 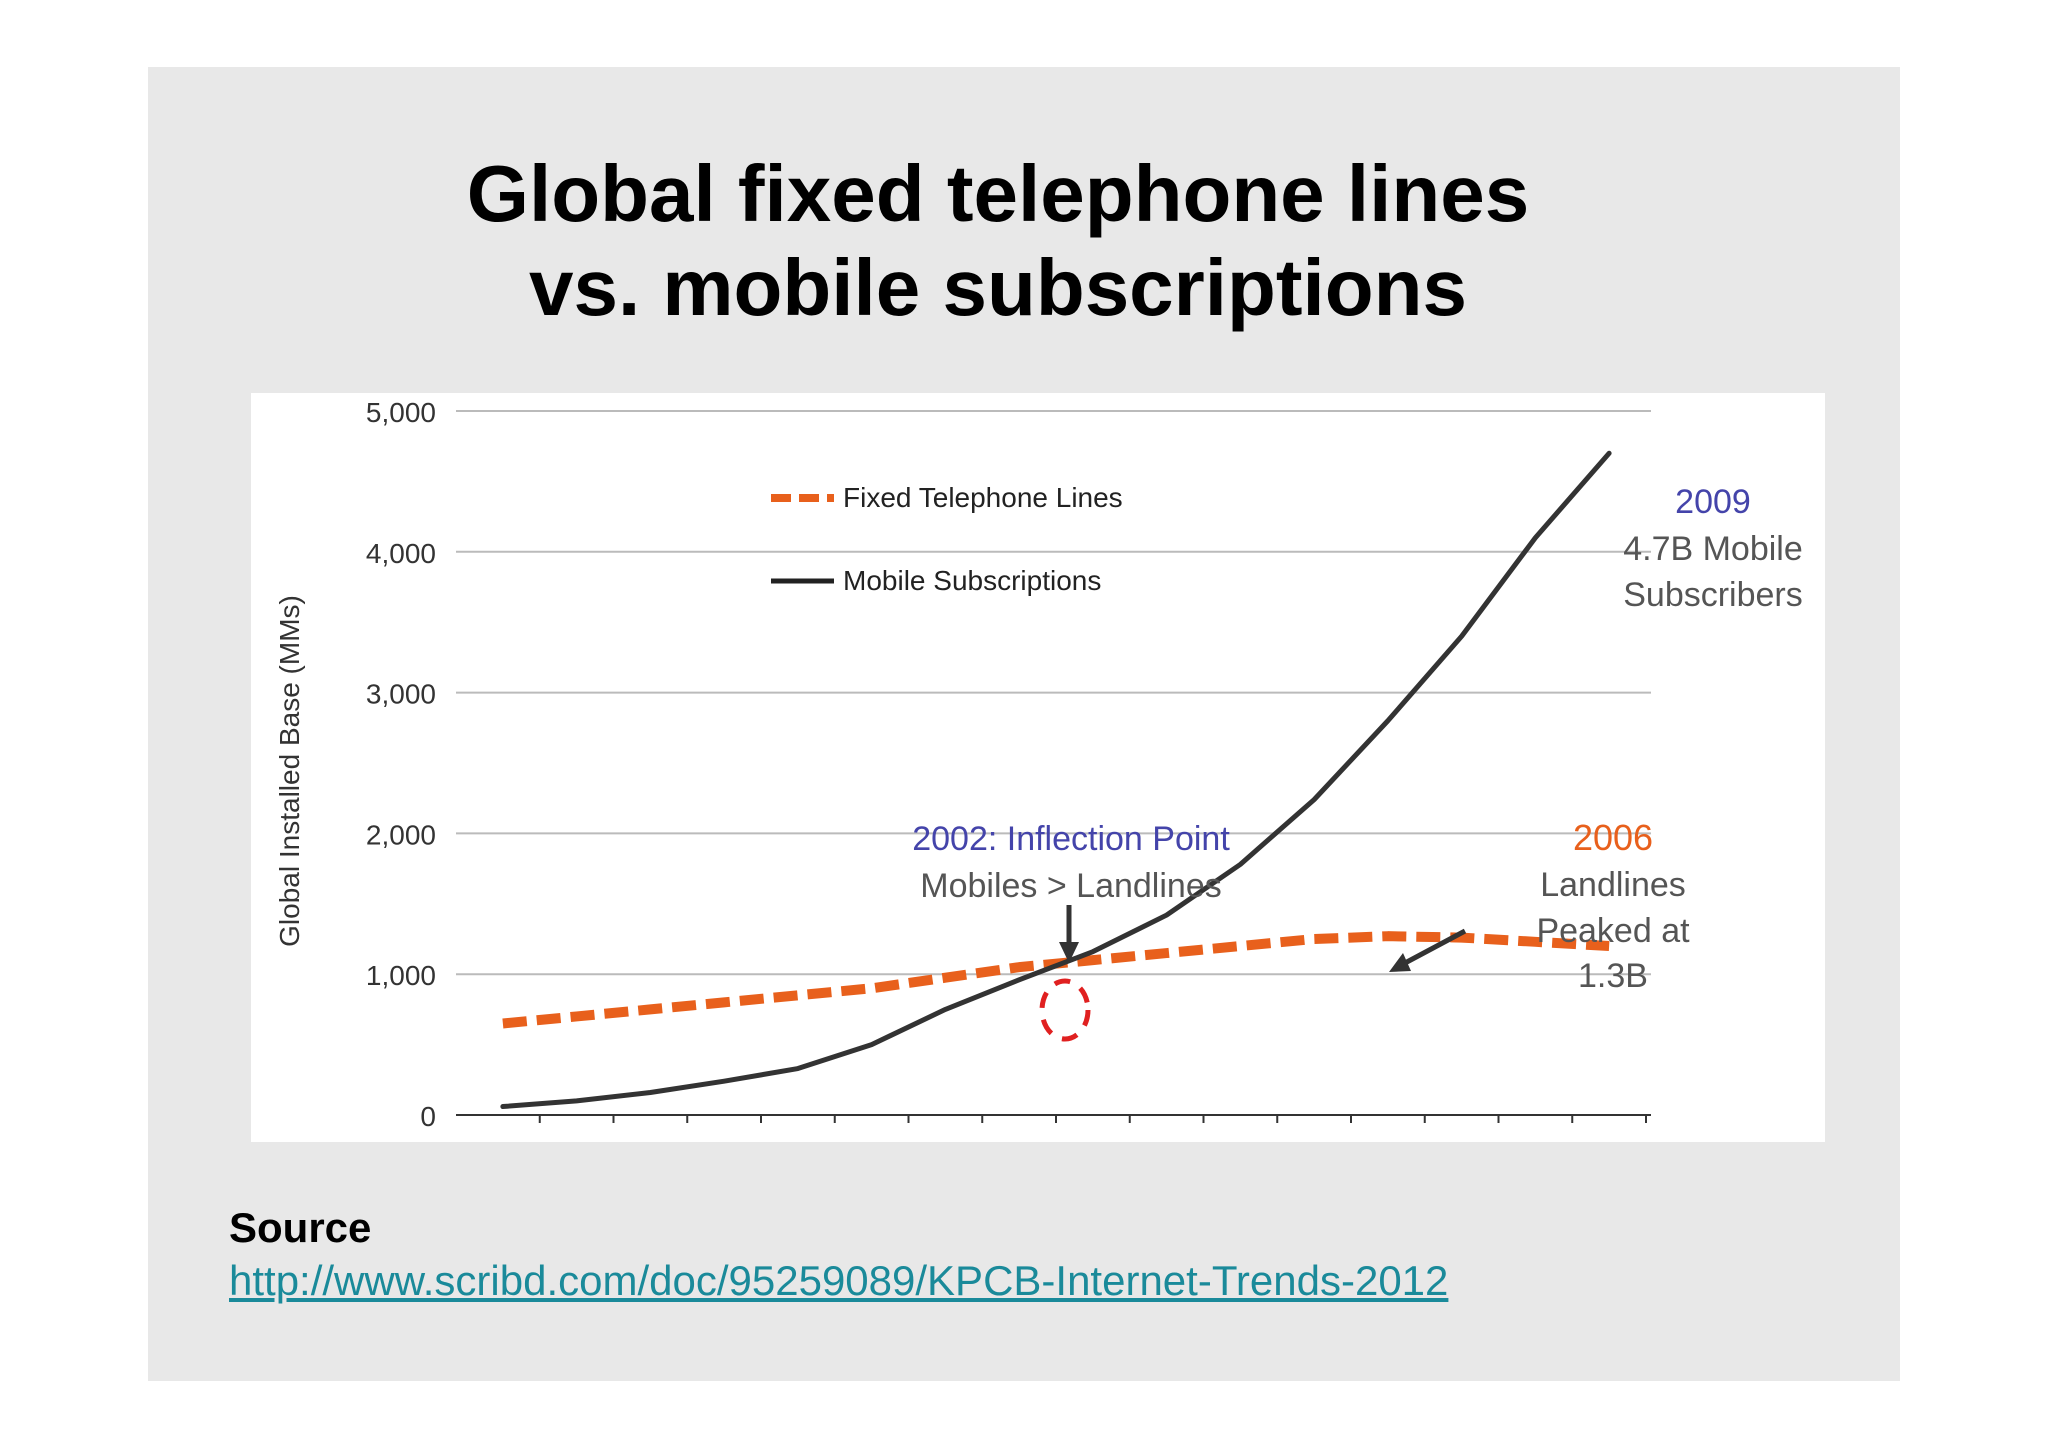 I want to click on annotation-peak: 2006 Landlines Peaked at 1.3B, so click(x=1539, y=906).